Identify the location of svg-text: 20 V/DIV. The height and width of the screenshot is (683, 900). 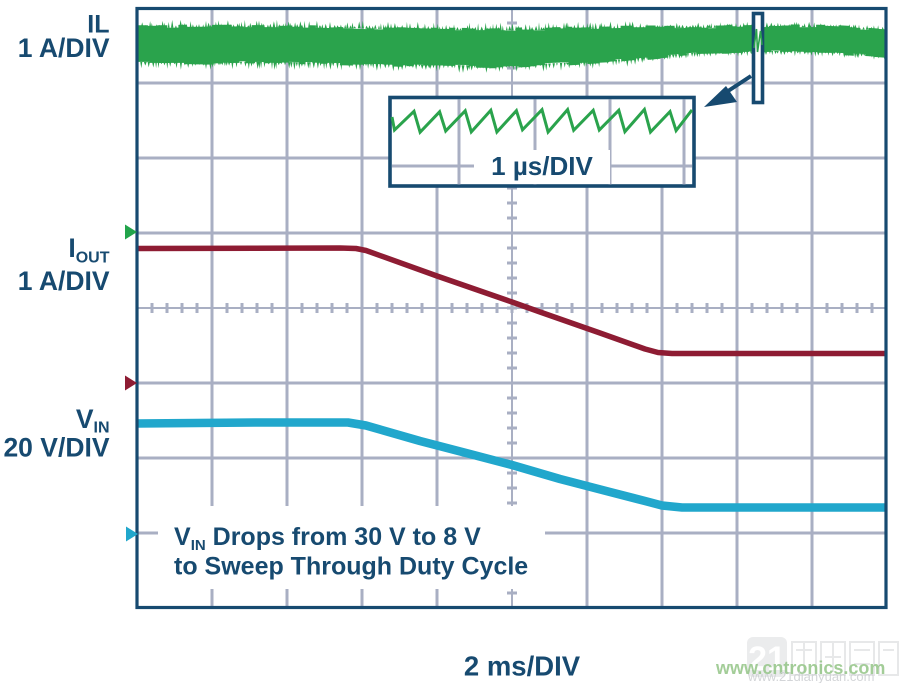
(56, 448).